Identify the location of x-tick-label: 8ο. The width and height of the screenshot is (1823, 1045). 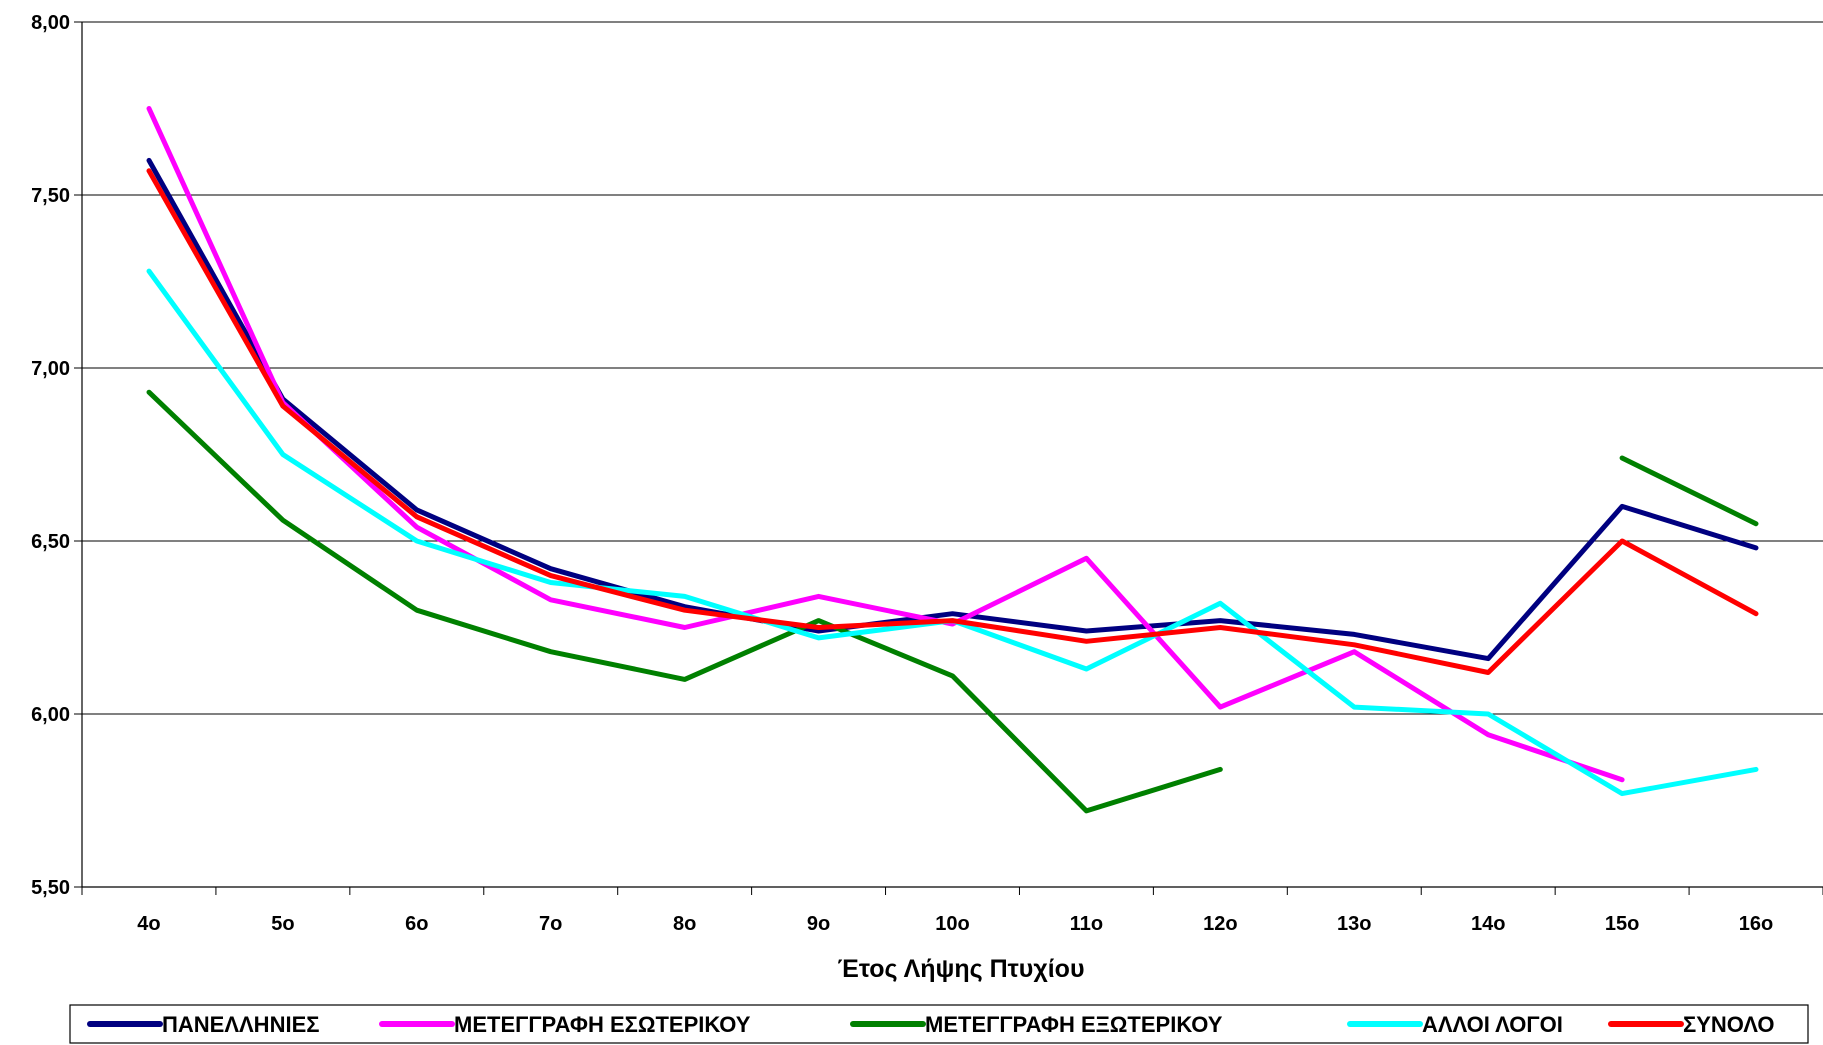
(684, 924).